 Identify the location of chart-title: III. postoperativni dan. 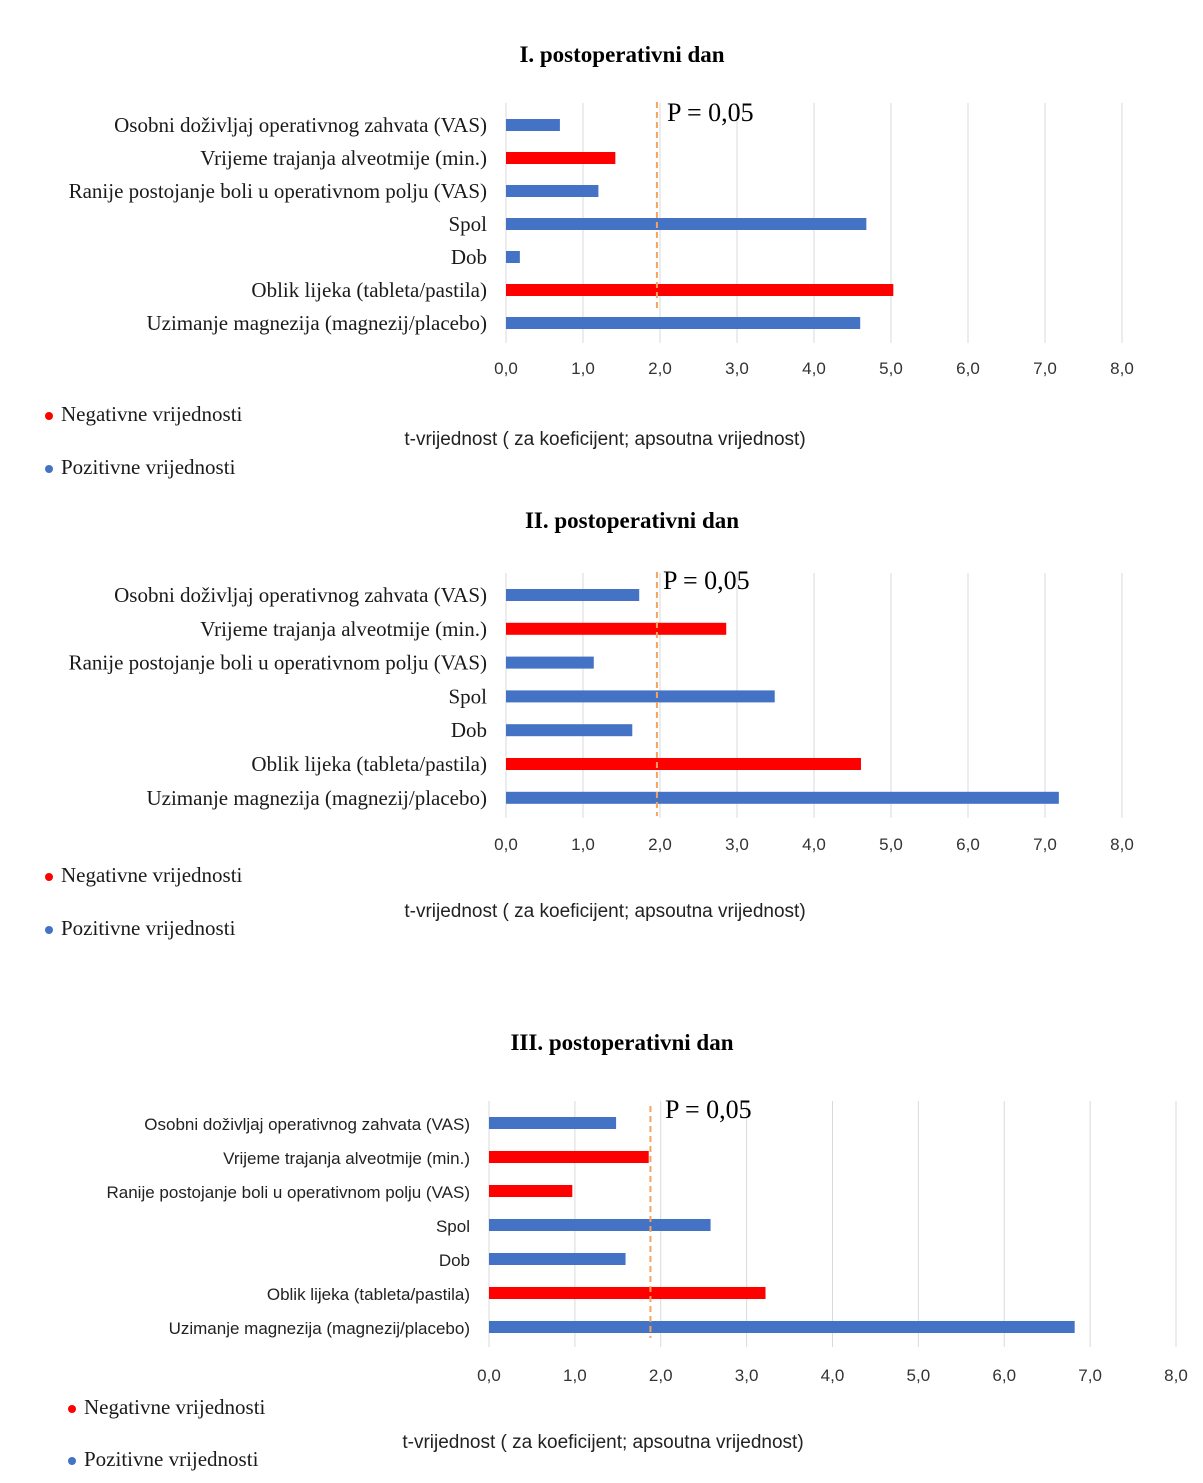
(621, 1042).